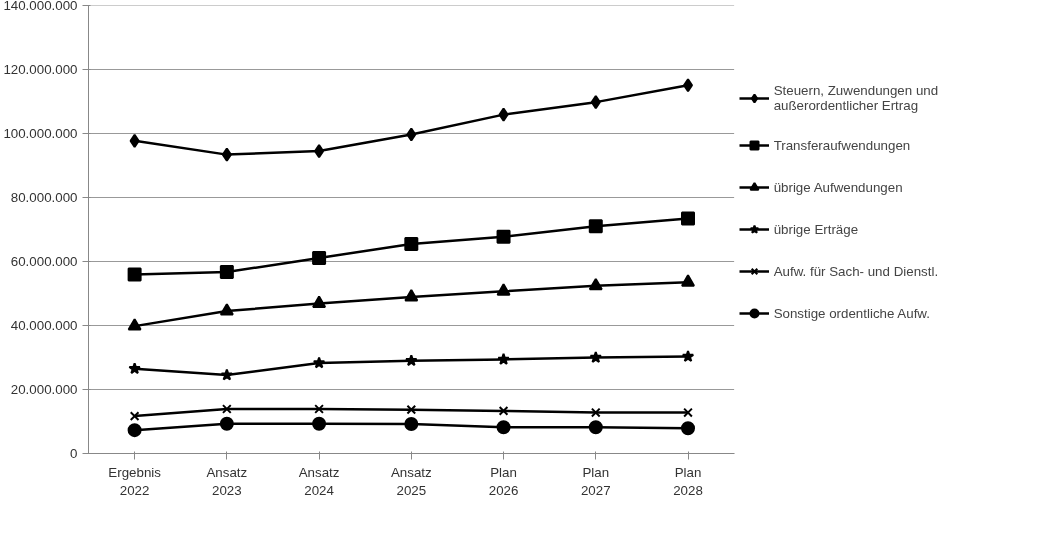 This screenshot has height=540, width=1054. What do you see at coordinates (74, 453) in the screenshot?
I see `y-tick-label: 0` at bounding box center [74, 453].